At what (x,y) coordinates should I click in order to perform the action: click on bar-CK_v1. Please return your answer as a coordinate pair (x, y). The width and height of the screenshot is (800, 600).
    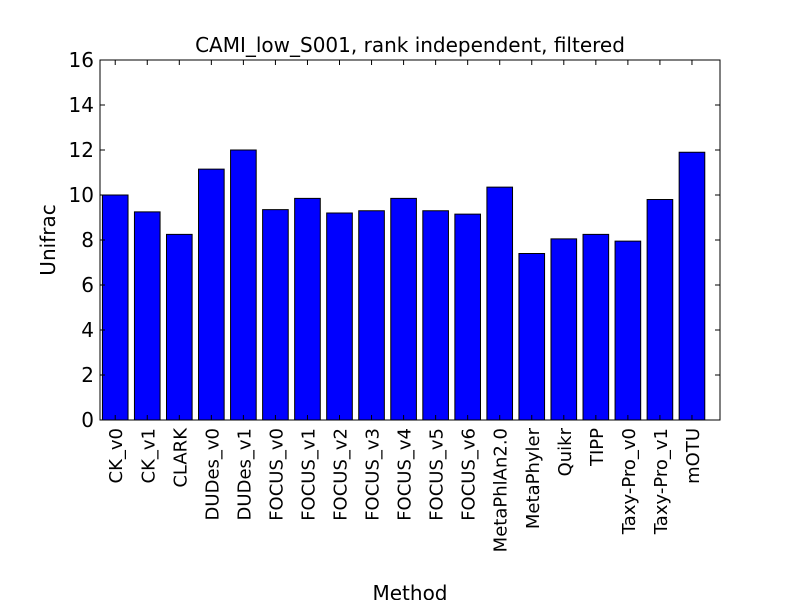
    Looking at the image, I should click on (147, 316).